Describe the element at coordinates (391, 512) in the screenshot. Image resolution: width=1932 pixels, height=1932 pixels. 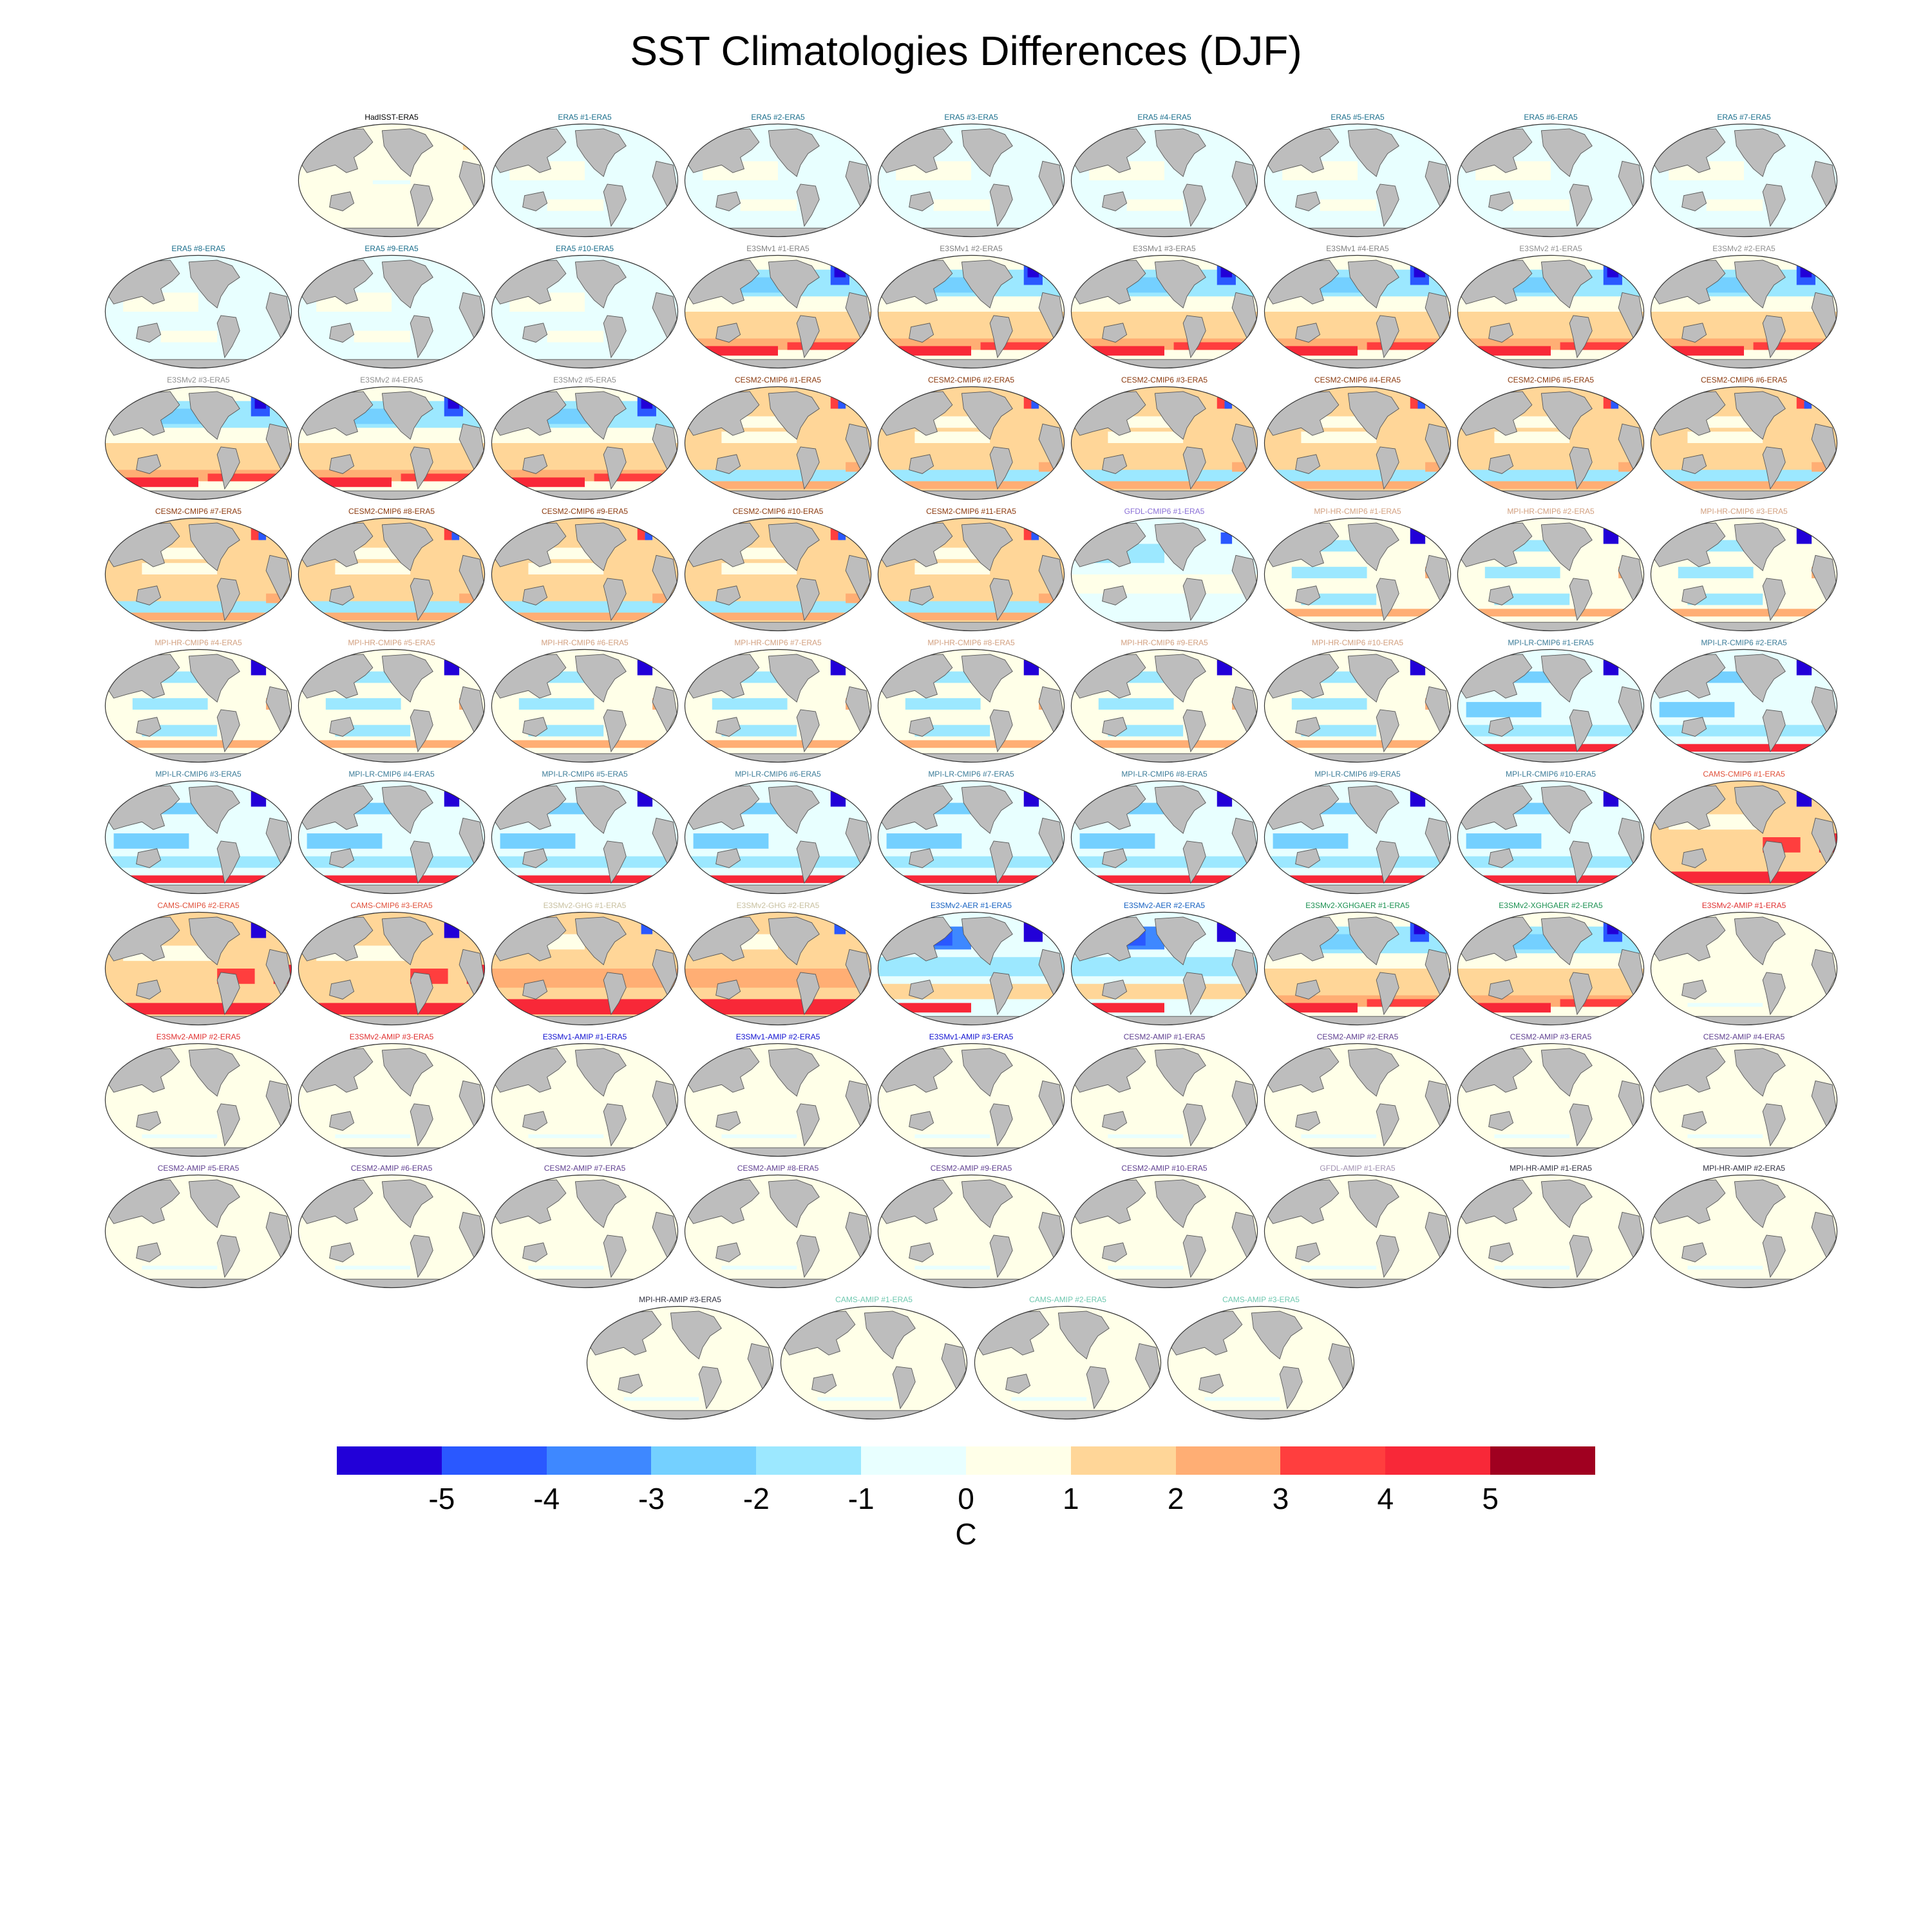
I see `panel-title: CESM2-CMIP6 #8-ERA5` at that location.